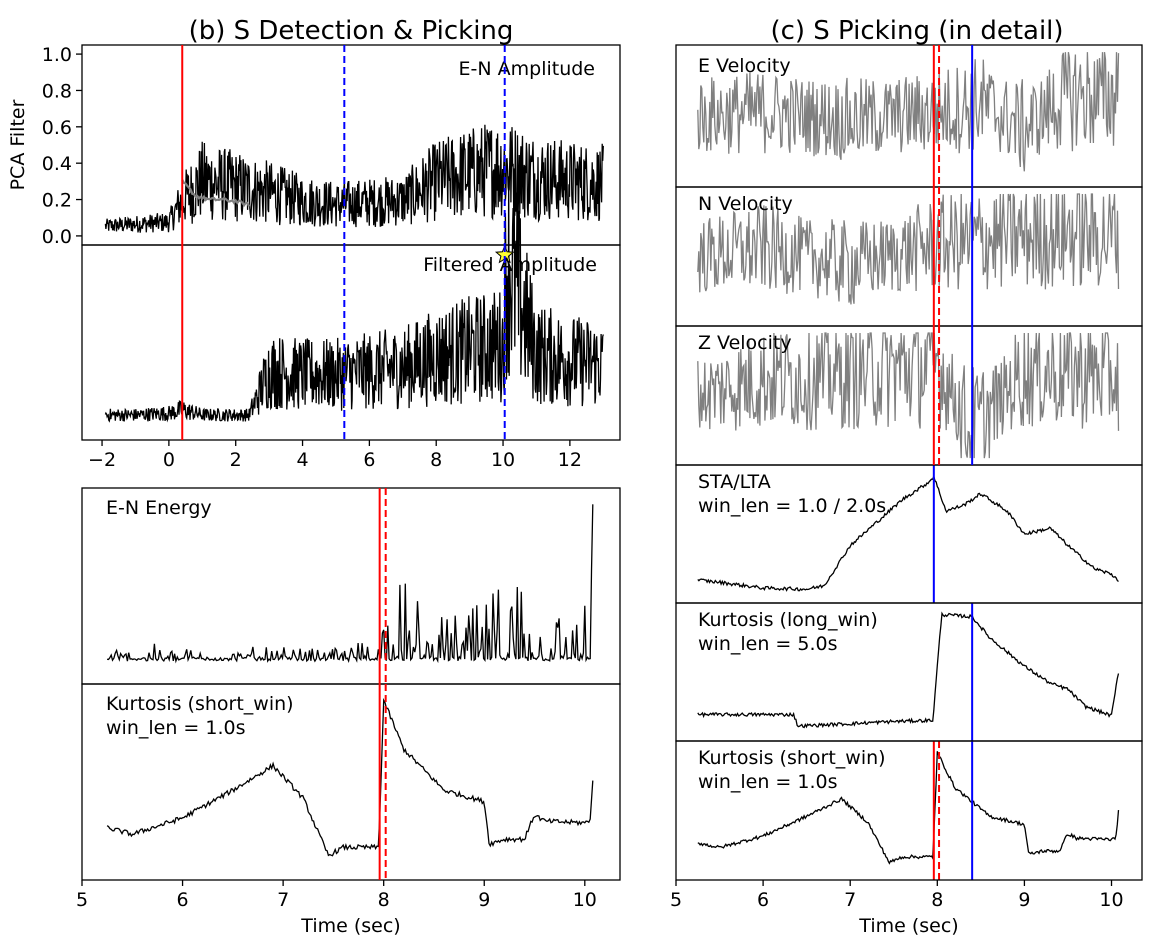 The height and width of the screenshot is (940, 1174). Describe the element at coordinates (57, 91) in the screenshot. I see `y-tick-label: 0.8` at that location.